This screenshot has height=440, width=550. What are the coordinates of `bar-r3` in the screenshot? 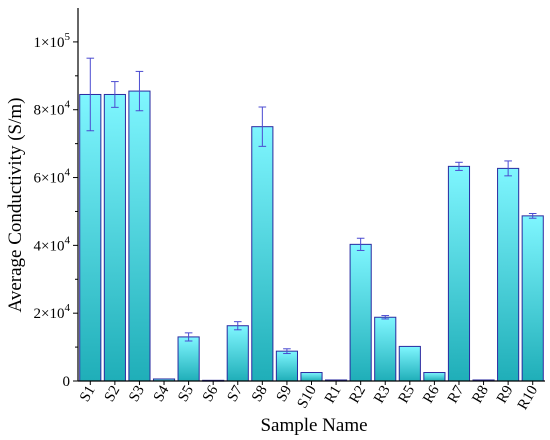 It's located at (385, 349).